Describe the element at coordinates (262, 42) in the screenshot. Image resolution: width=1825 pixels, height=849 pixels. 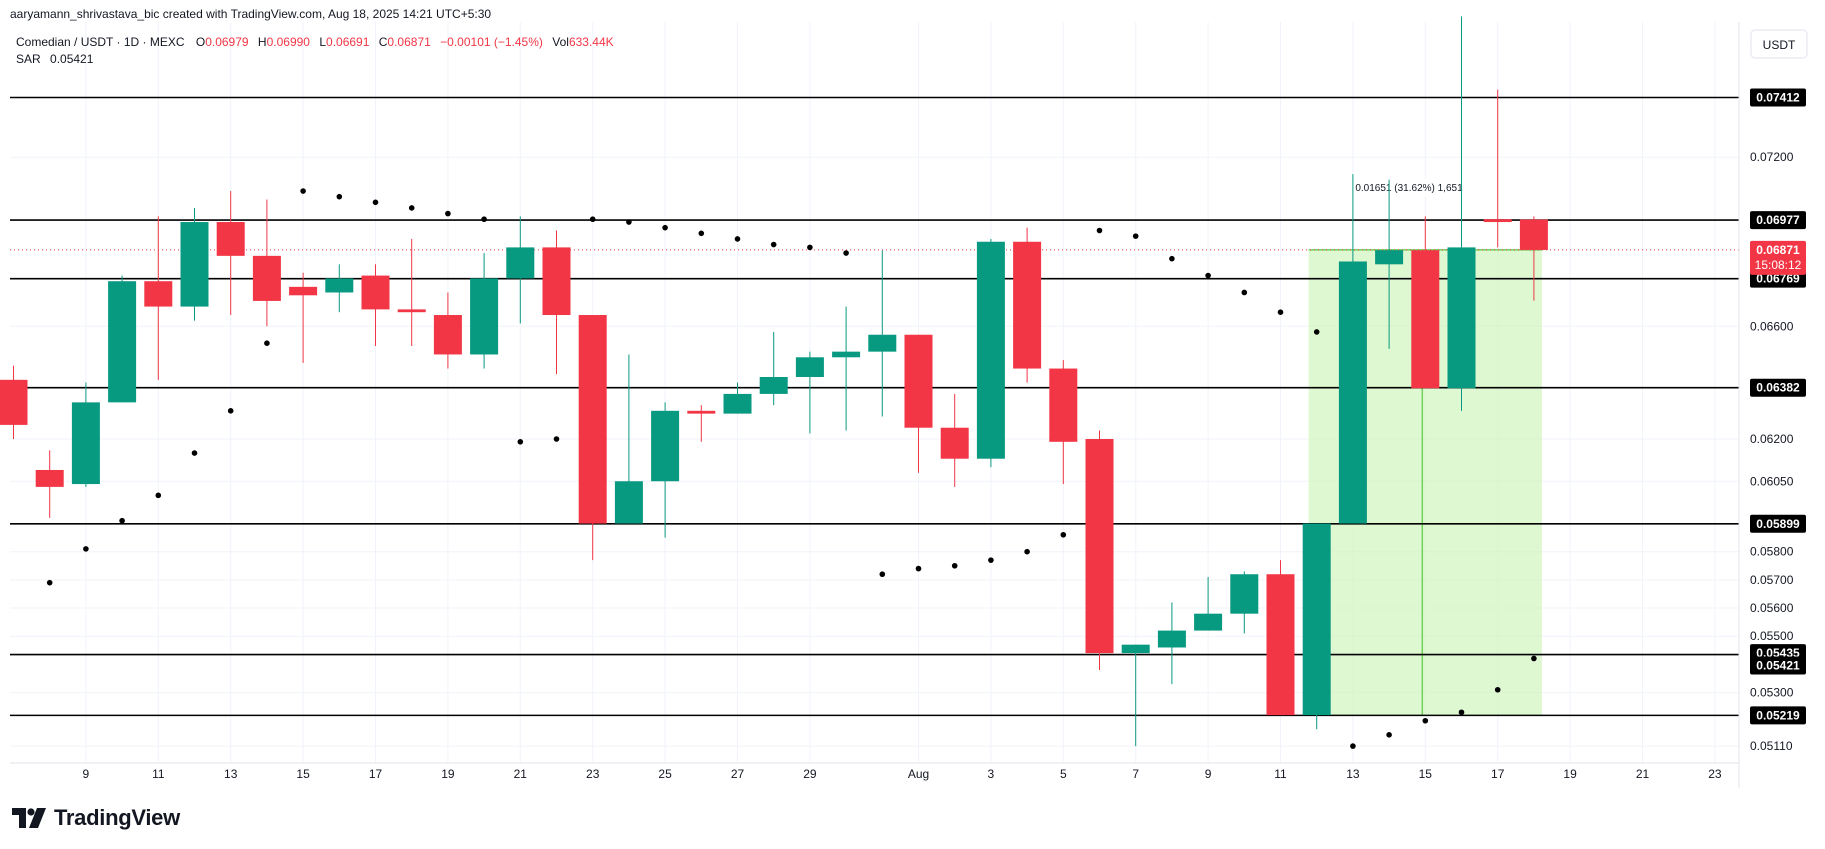
I see `legend-high-label: H` at that location.